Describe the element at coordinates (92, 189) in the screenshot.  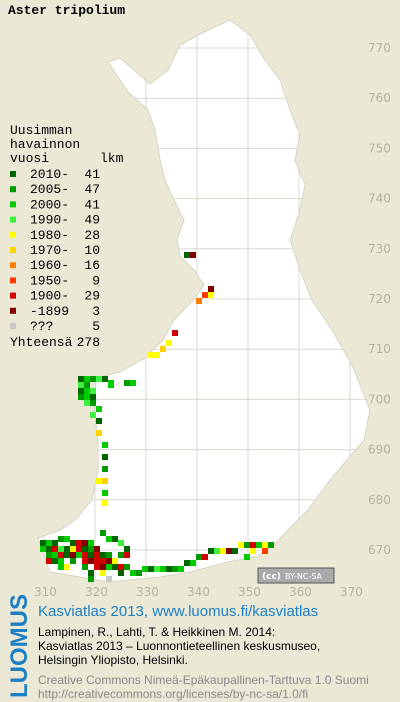
I see `legend-count: 47` at that location.